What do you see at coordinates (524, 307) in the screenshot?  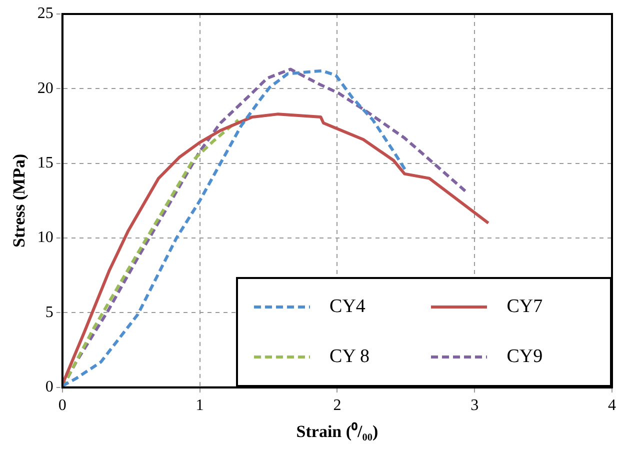 I see `legend-label: CY7` at bounding box center [524, 307].